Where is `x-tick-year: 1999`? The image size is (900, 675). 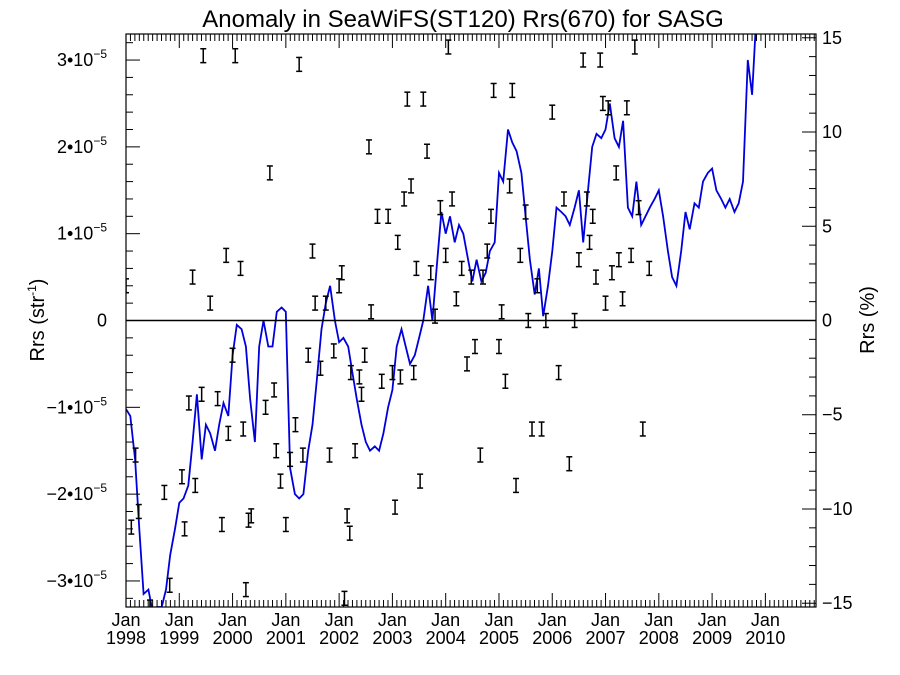 x-tick-year: 1999 is located at coordinates (179, 638).